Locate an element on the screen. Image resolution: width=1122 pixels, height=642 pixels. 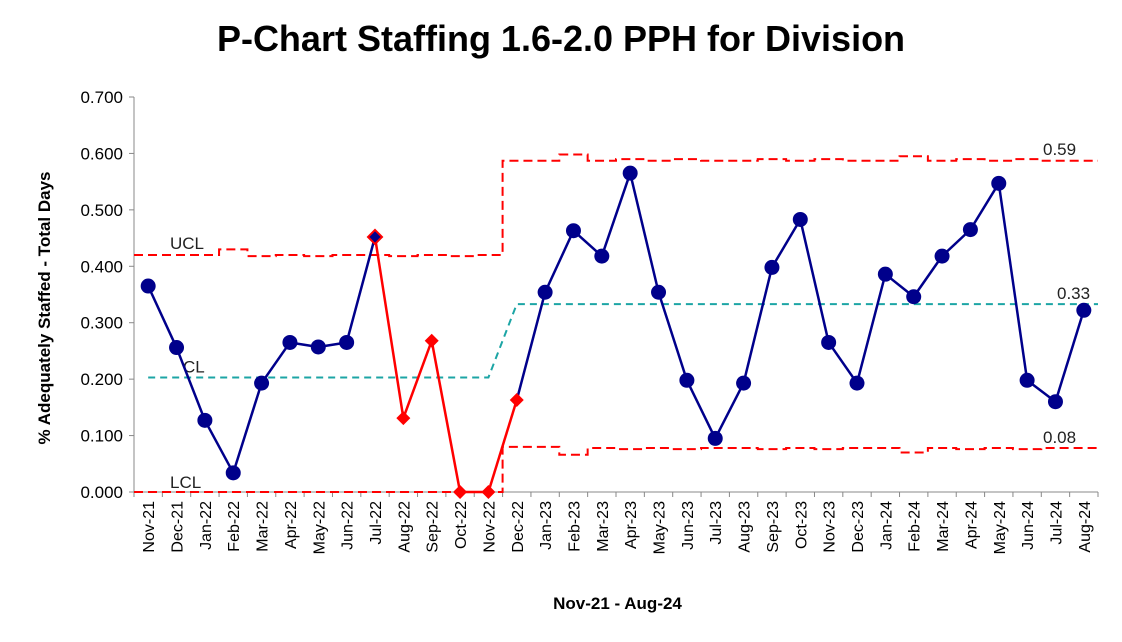
ucl-label: UCL is located at coordinates (187, 243).